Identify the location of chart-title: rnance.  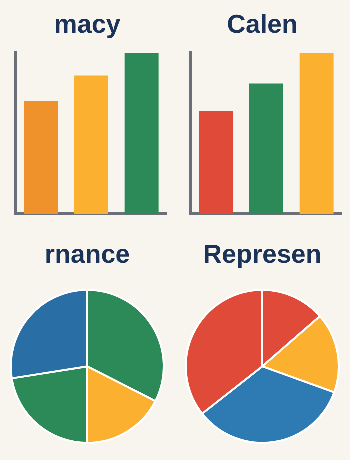
(87, 253).